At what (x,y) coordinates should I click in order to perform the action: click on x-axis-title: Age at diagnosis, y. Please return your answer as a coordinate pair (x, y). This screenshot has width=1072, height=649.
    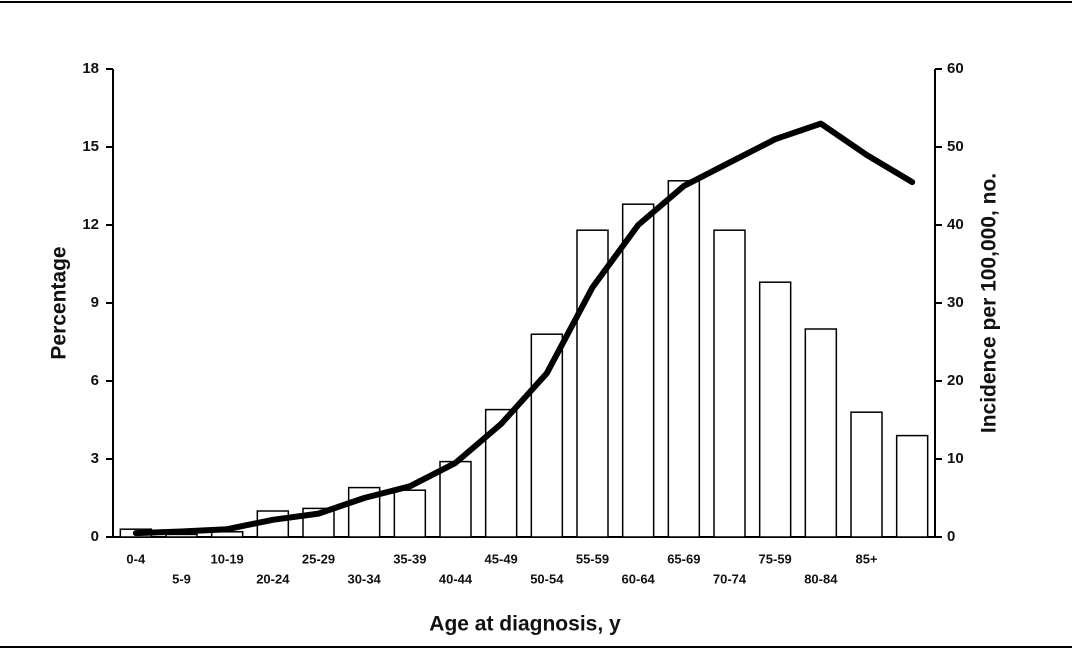
    Looking at the image, I should click on (525, 624).